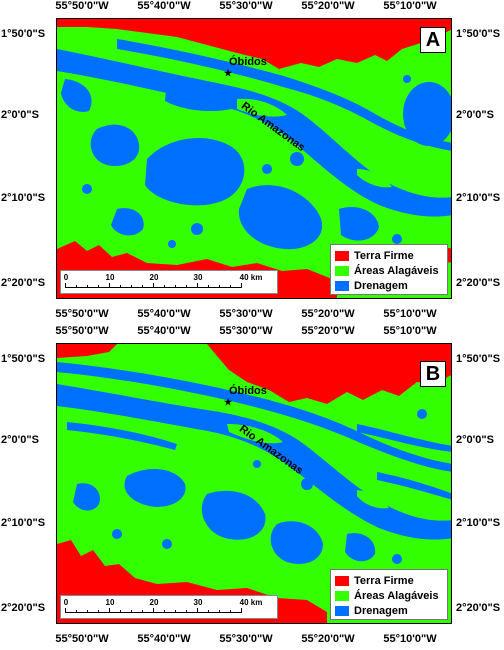  What do you see at coordinates (433, 374) in the screenshot?
I see `panel-letter: B` at bounding box center [433, 374].